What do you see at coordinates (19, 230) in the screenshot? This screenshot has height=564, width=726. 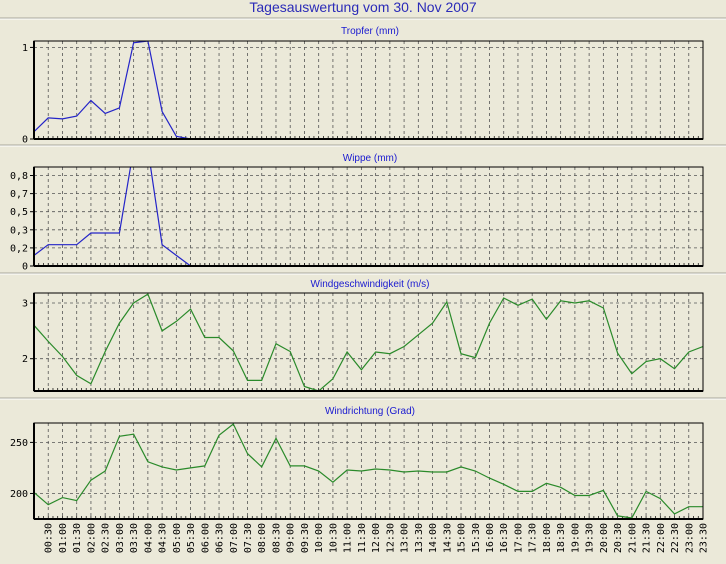 I see `y-tick-label: 0,3` at bounding box center [19, 230].